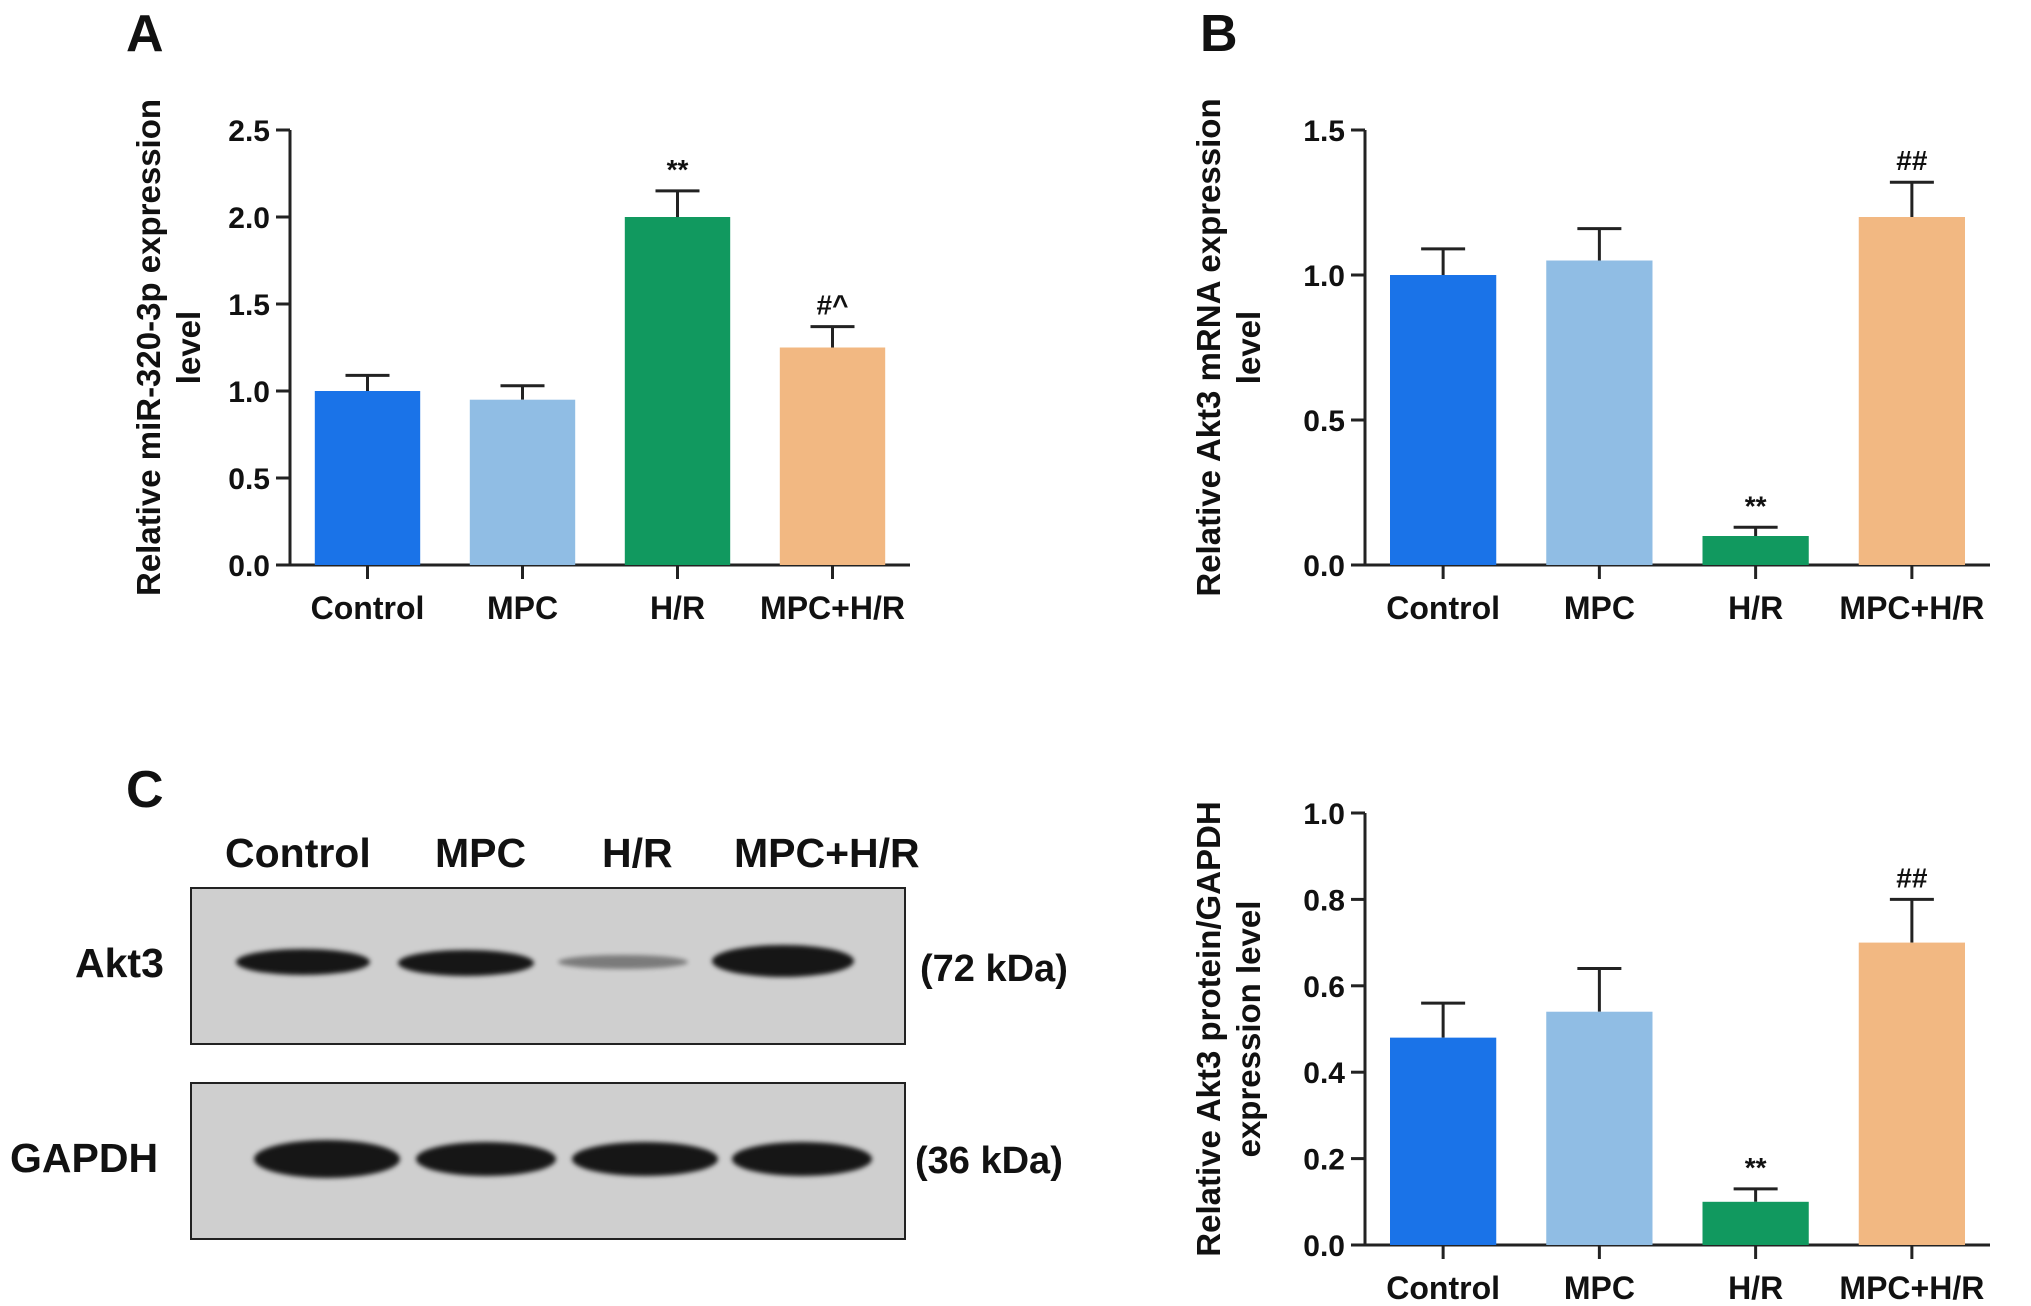  What do you see at coordinates (1324, 900) in the screenshot?
I see `y-tick-label: 0.8` at bounding box center [1324, 900].